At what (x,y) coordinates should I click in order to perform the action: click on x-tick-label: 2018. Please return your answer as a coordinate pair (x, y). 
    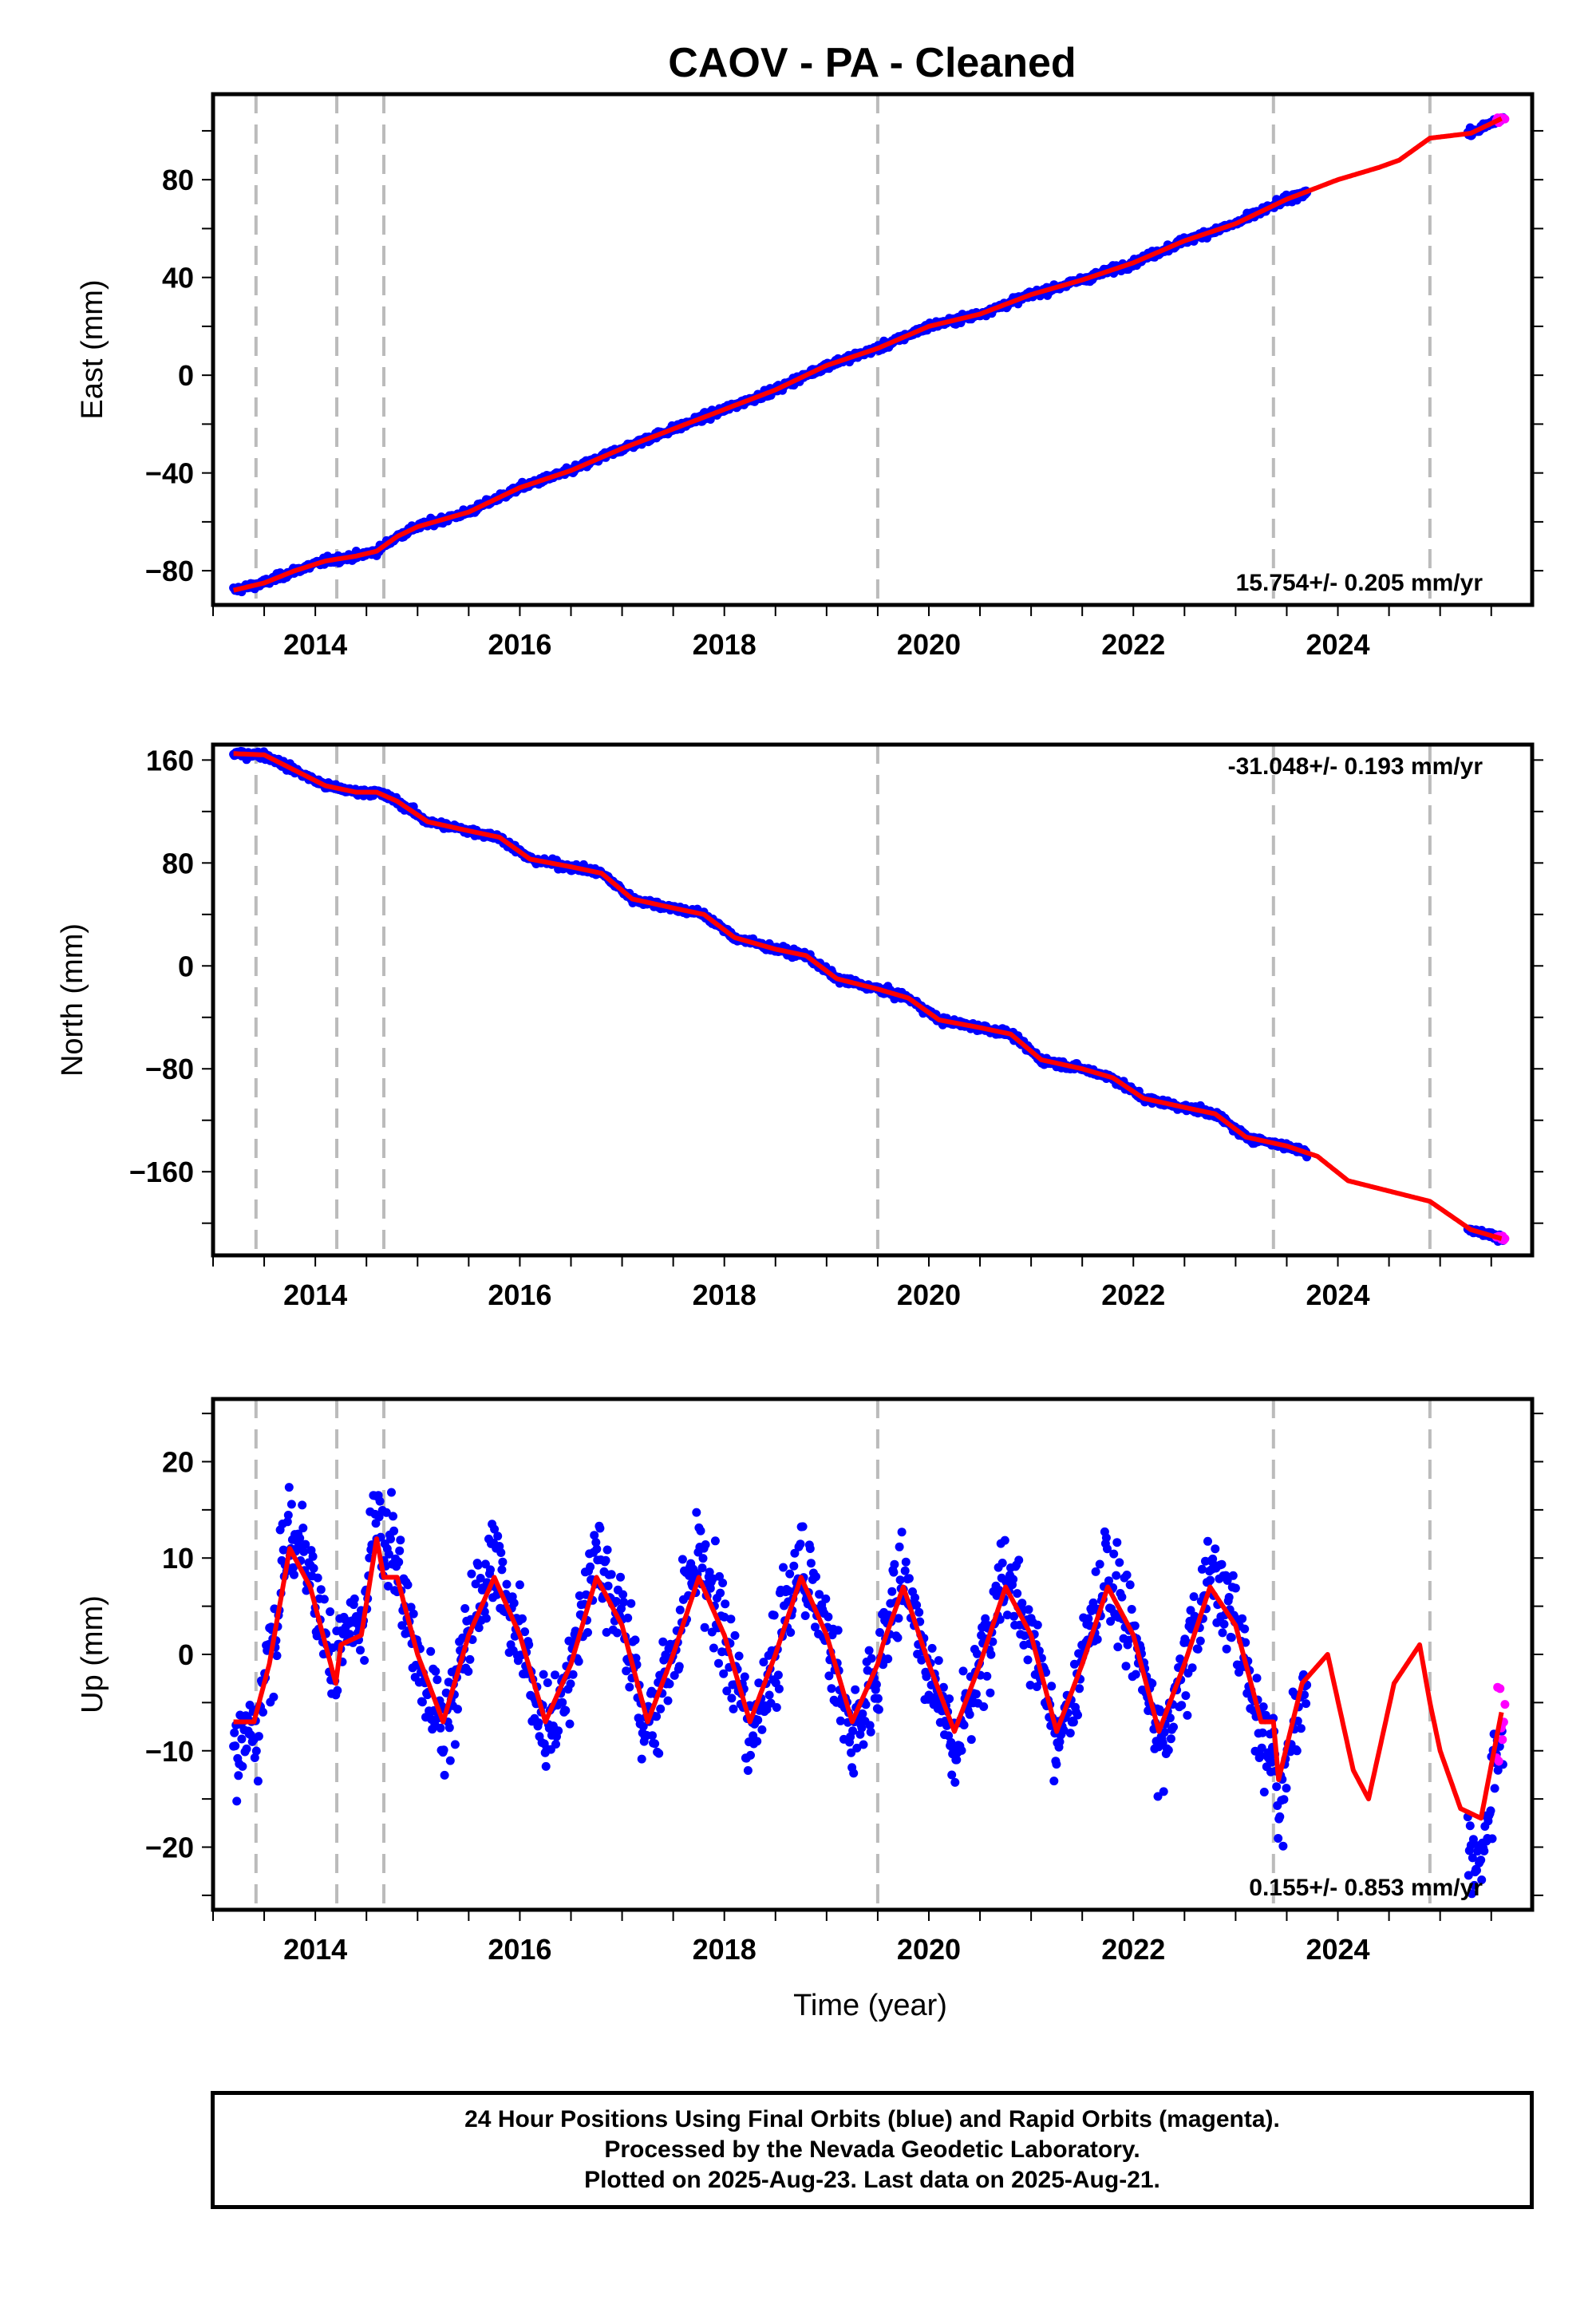
    Looking at the image, I should click on (725, 1295).